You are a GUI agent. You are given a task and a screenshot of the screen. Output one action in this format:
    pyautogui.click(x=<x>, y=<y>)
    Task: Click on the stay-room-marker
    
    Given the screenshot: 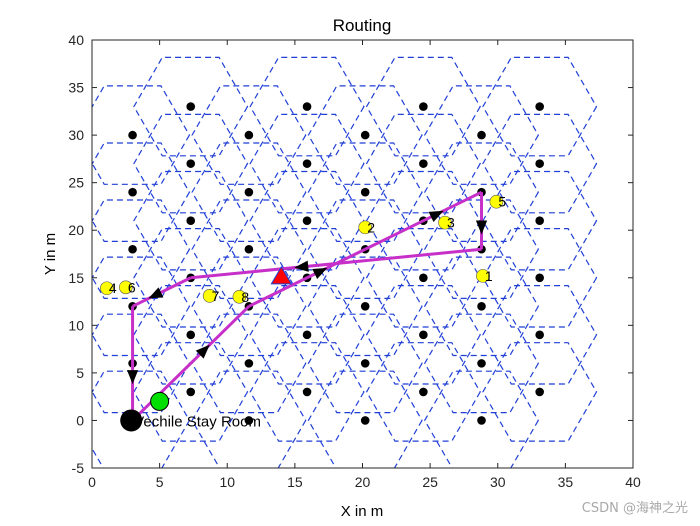 What is the action you would take?
    pyautogui.click(x=131, y=420)
    